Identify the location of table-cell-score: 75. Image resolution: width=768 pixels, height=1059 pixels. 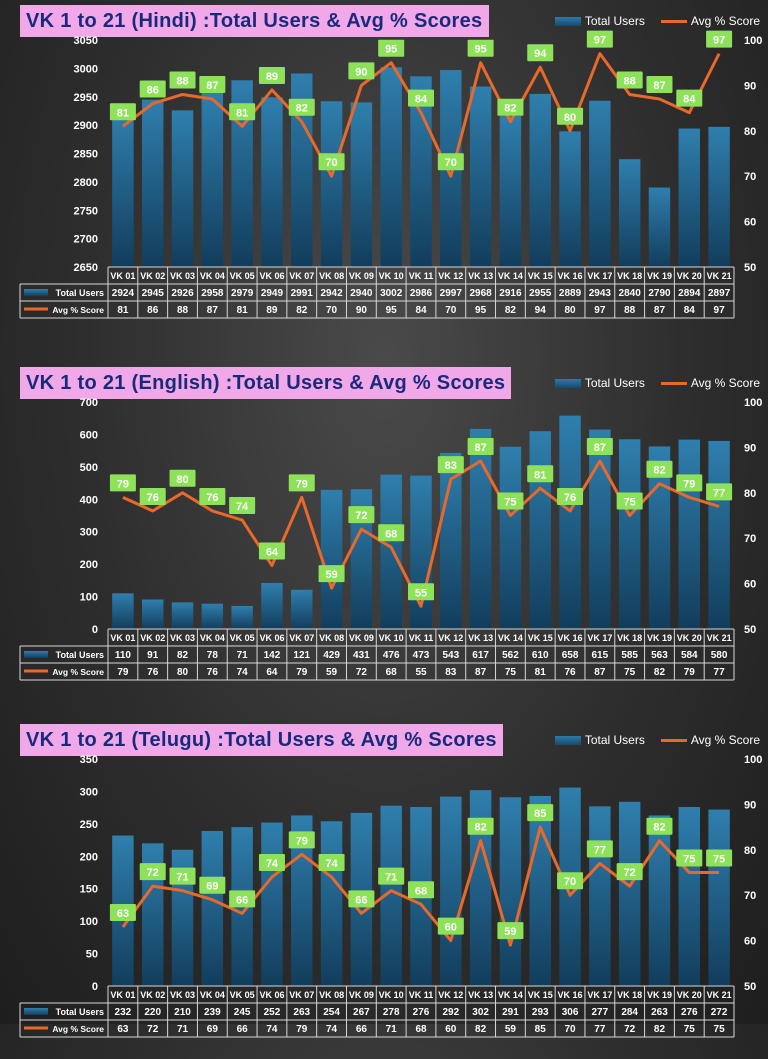
(511, 672).